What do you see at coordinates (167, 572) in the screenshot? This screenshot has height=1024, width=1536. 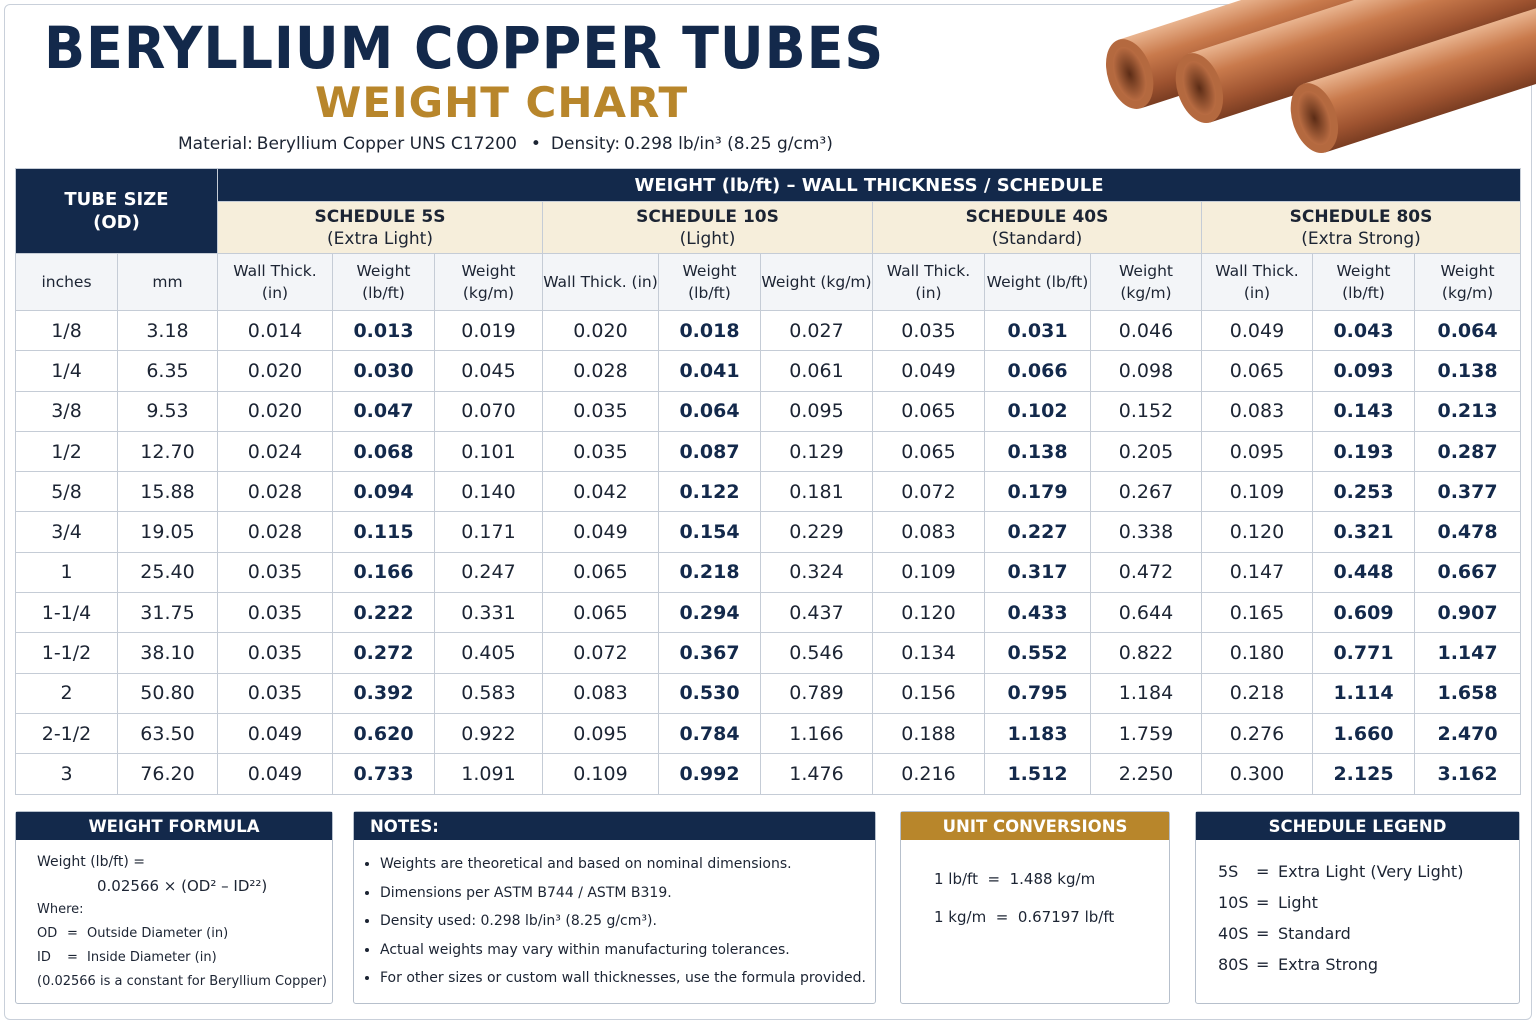 I see `size-cell: 25.40` at bounding box center [167, 572].